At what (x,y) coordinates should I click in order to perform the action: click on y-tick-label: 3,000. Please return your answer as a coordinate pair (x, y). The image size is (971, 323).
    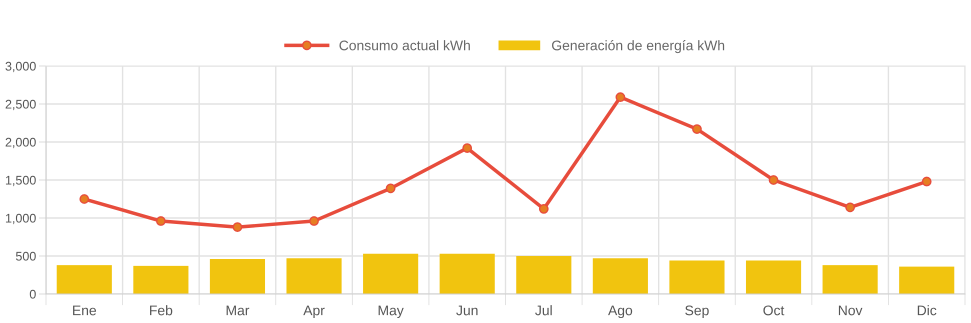
    Looking at the image, I should click on (20, 67).